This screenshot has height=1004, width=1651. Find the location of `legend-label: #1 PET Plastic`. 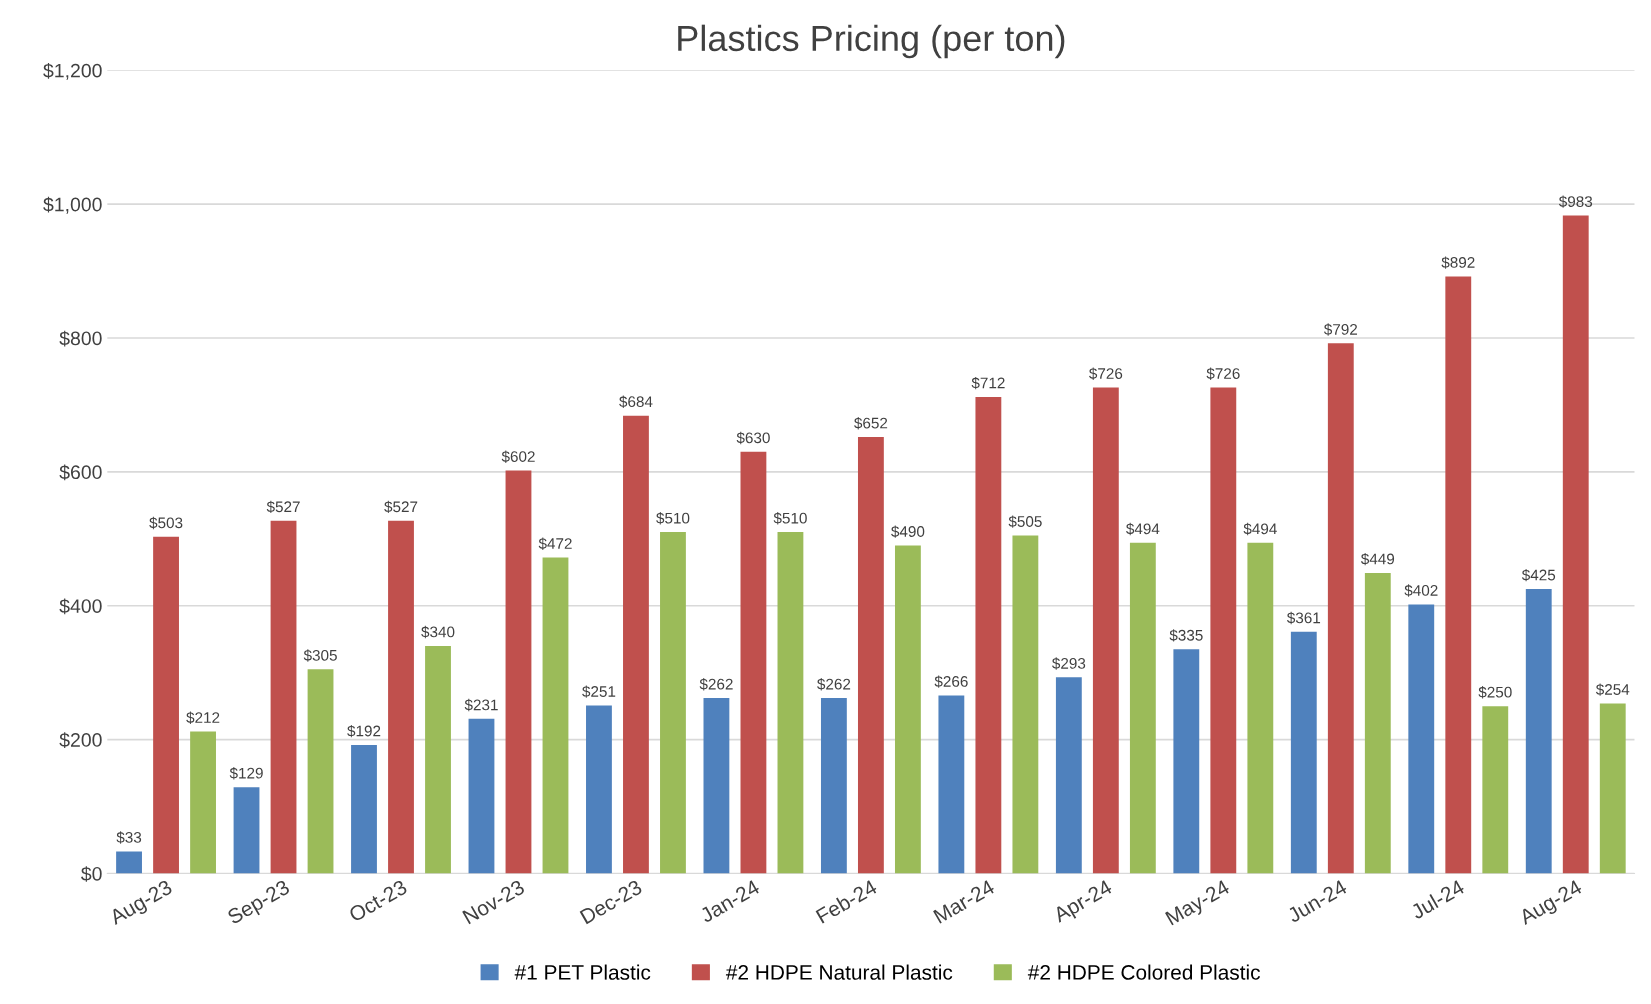

legend-label: #1 PET Plastic is located at coordinates (582, 972).